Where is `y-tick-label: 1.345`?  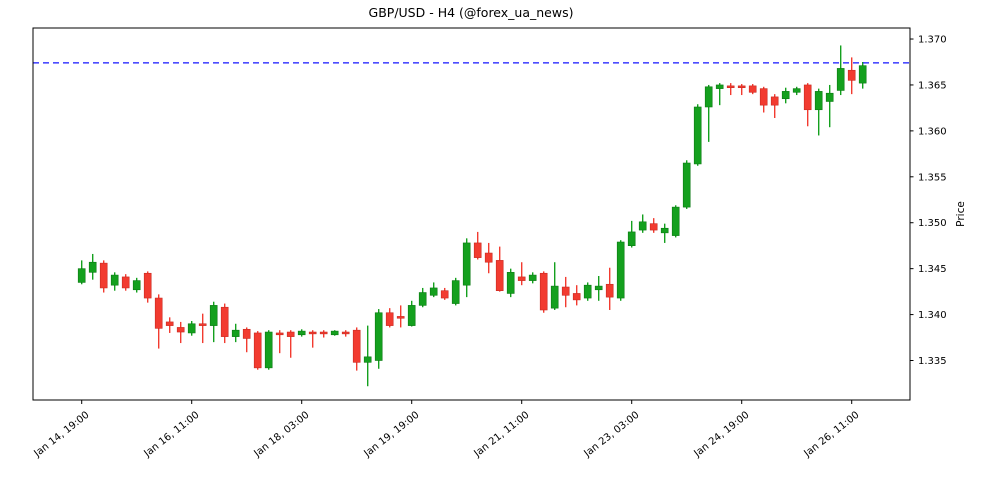
y-tick-label: 1.345 is located at coordinates (932, 269).